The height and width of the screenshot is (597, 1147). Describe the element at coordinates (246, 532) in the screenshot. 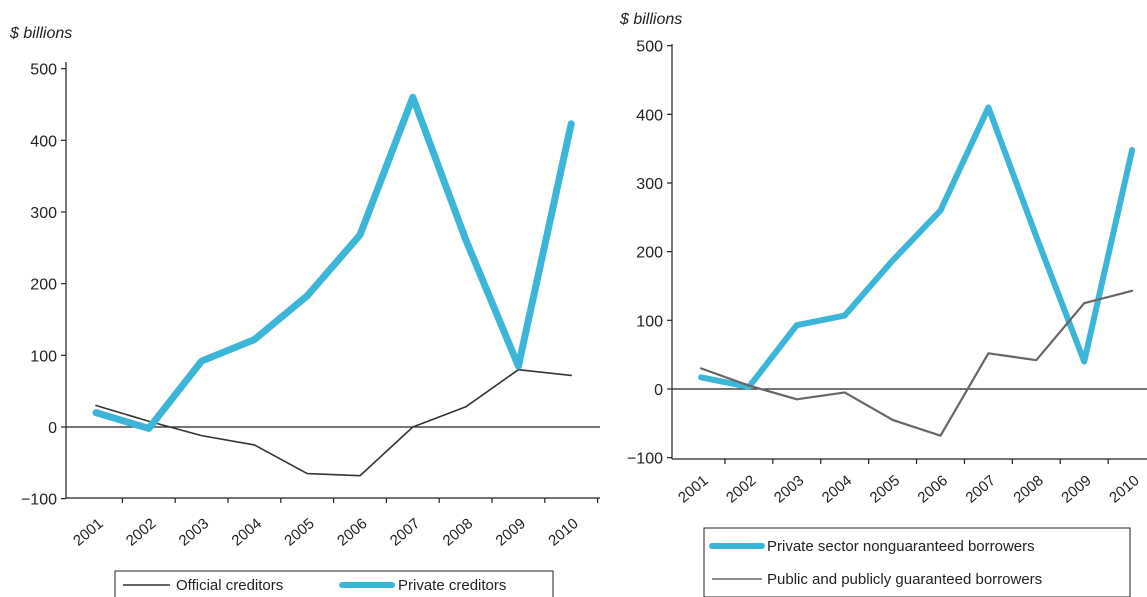

I see `left-xtick-label: 2004` at that location.